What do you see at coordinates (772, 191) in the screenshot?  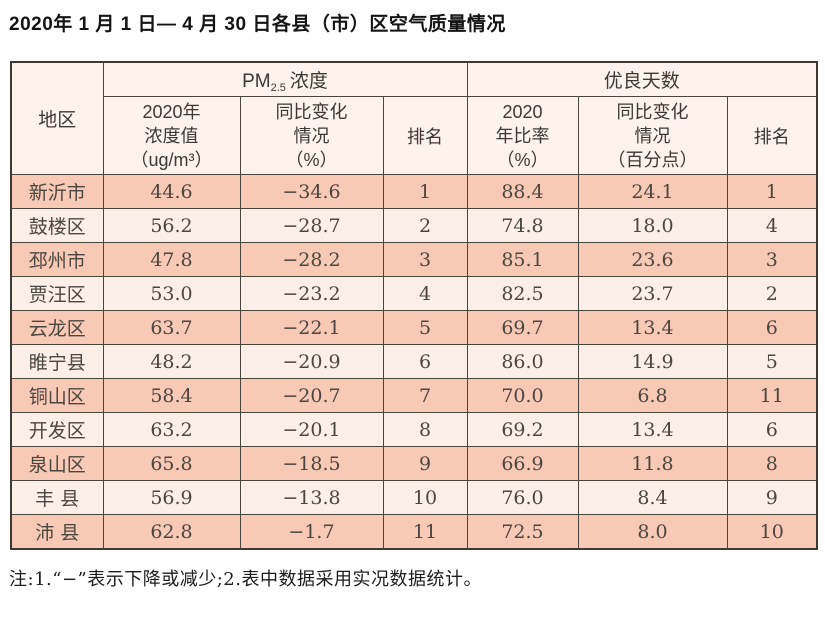 I see `cell-gd-rank: 1` at bounding box center [772, 191].